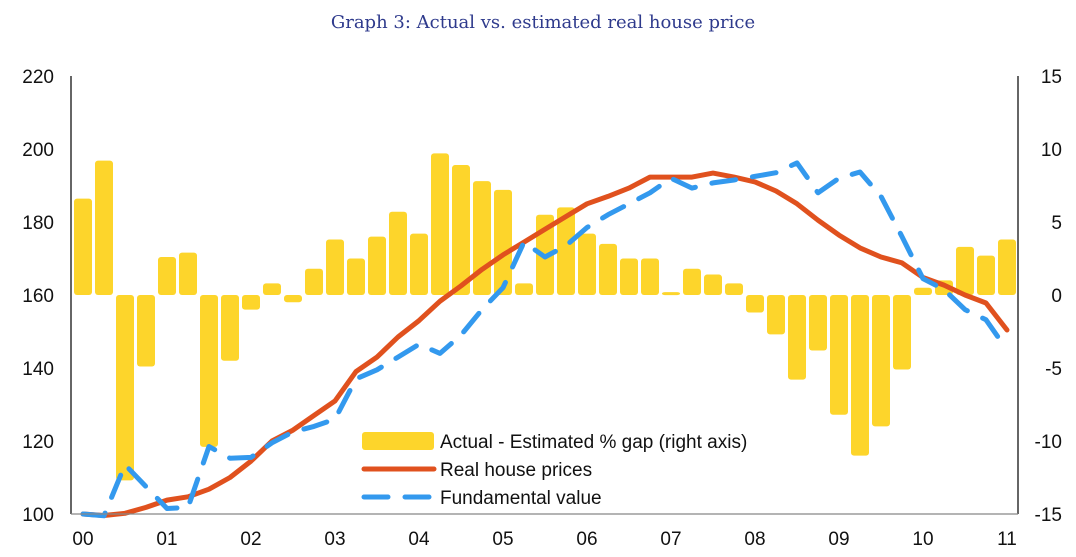  I want to click on left-axis-ticks: 100 120 140 160 180 200 220, so click(38, 296).